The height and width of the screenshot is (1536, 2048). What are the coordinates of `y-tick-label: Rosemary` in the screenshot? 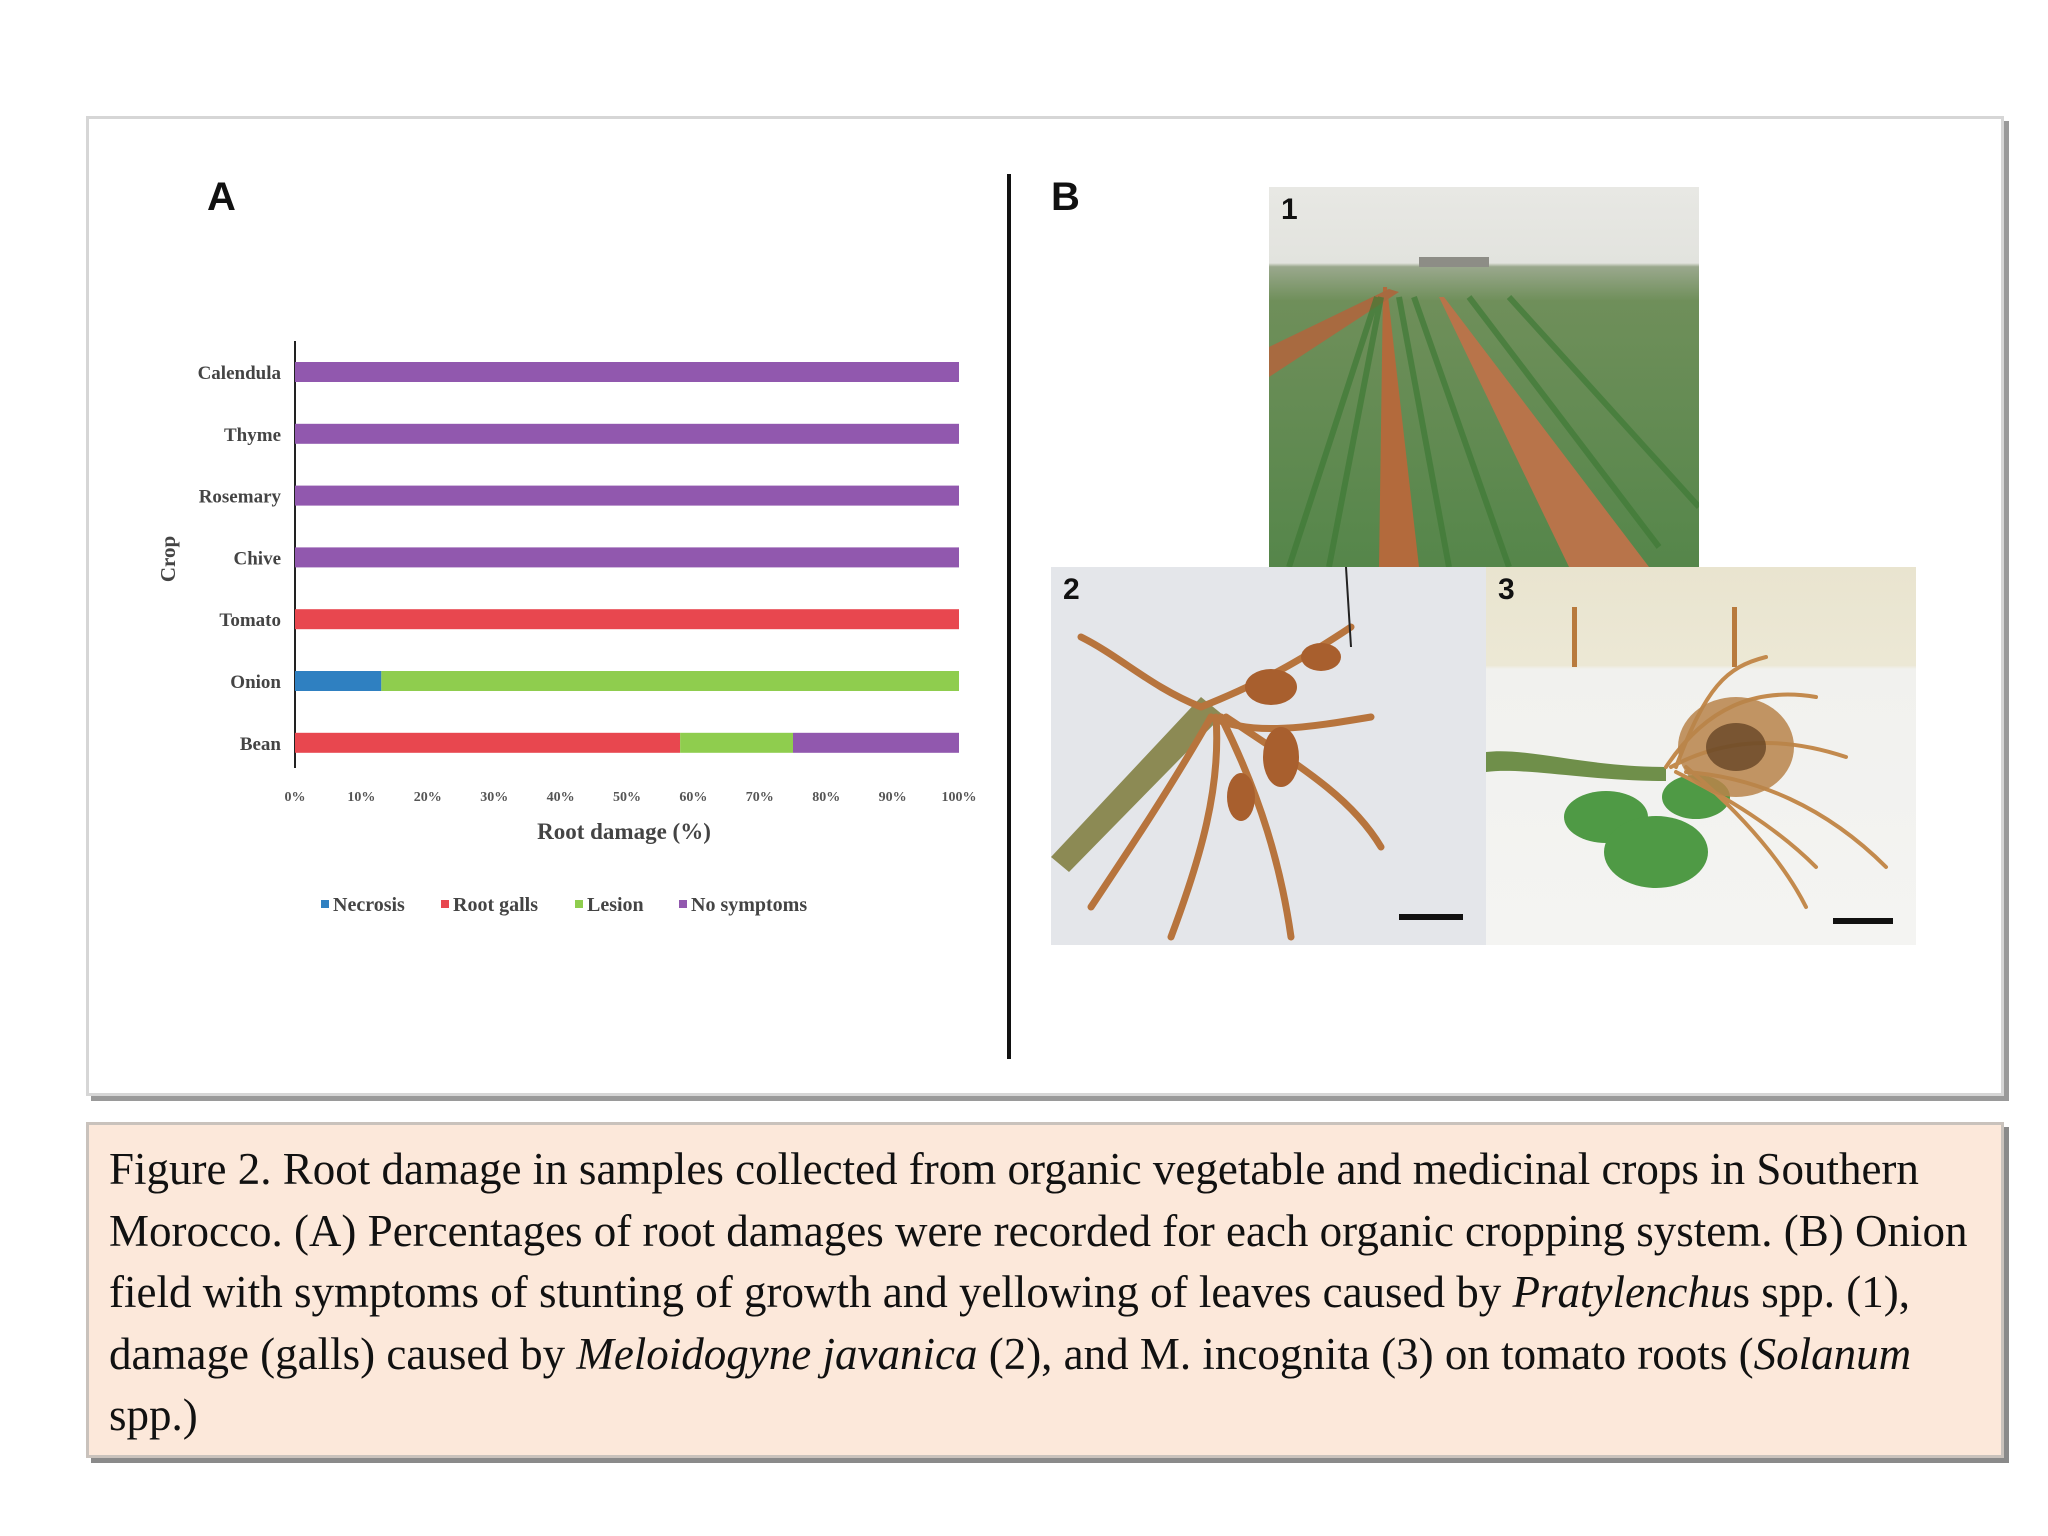 It's located at (240, 497).